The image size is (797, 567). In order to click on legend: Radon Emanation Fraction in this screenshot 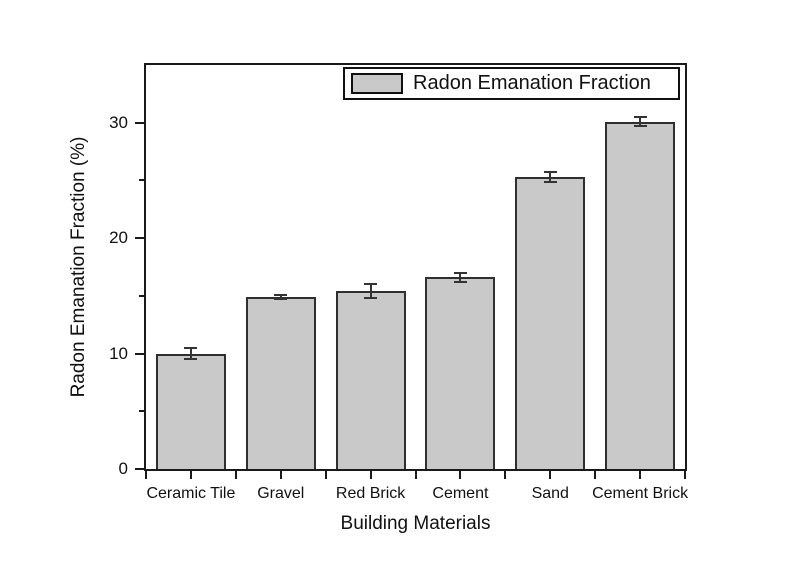, I will do `click(511, 83)`.